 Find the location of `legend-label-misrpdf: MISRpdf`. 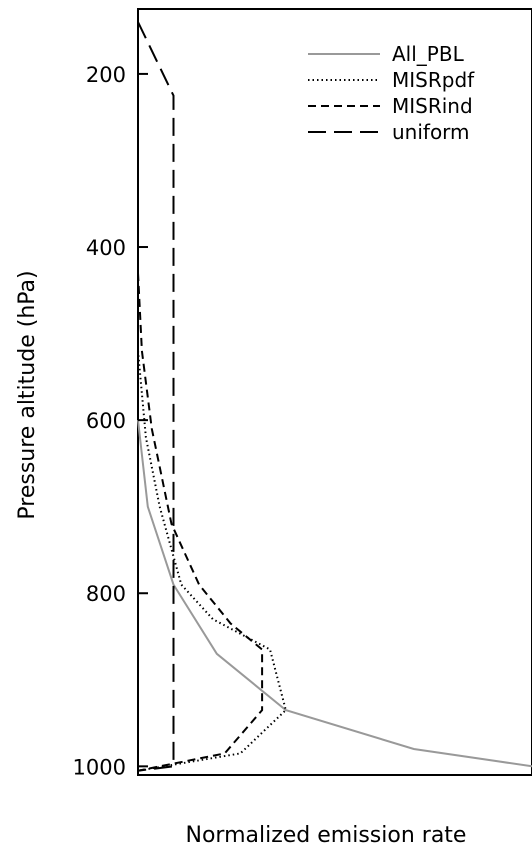

legend-label-misrpdf: MISRpdf is located at coordinates (433, 80).